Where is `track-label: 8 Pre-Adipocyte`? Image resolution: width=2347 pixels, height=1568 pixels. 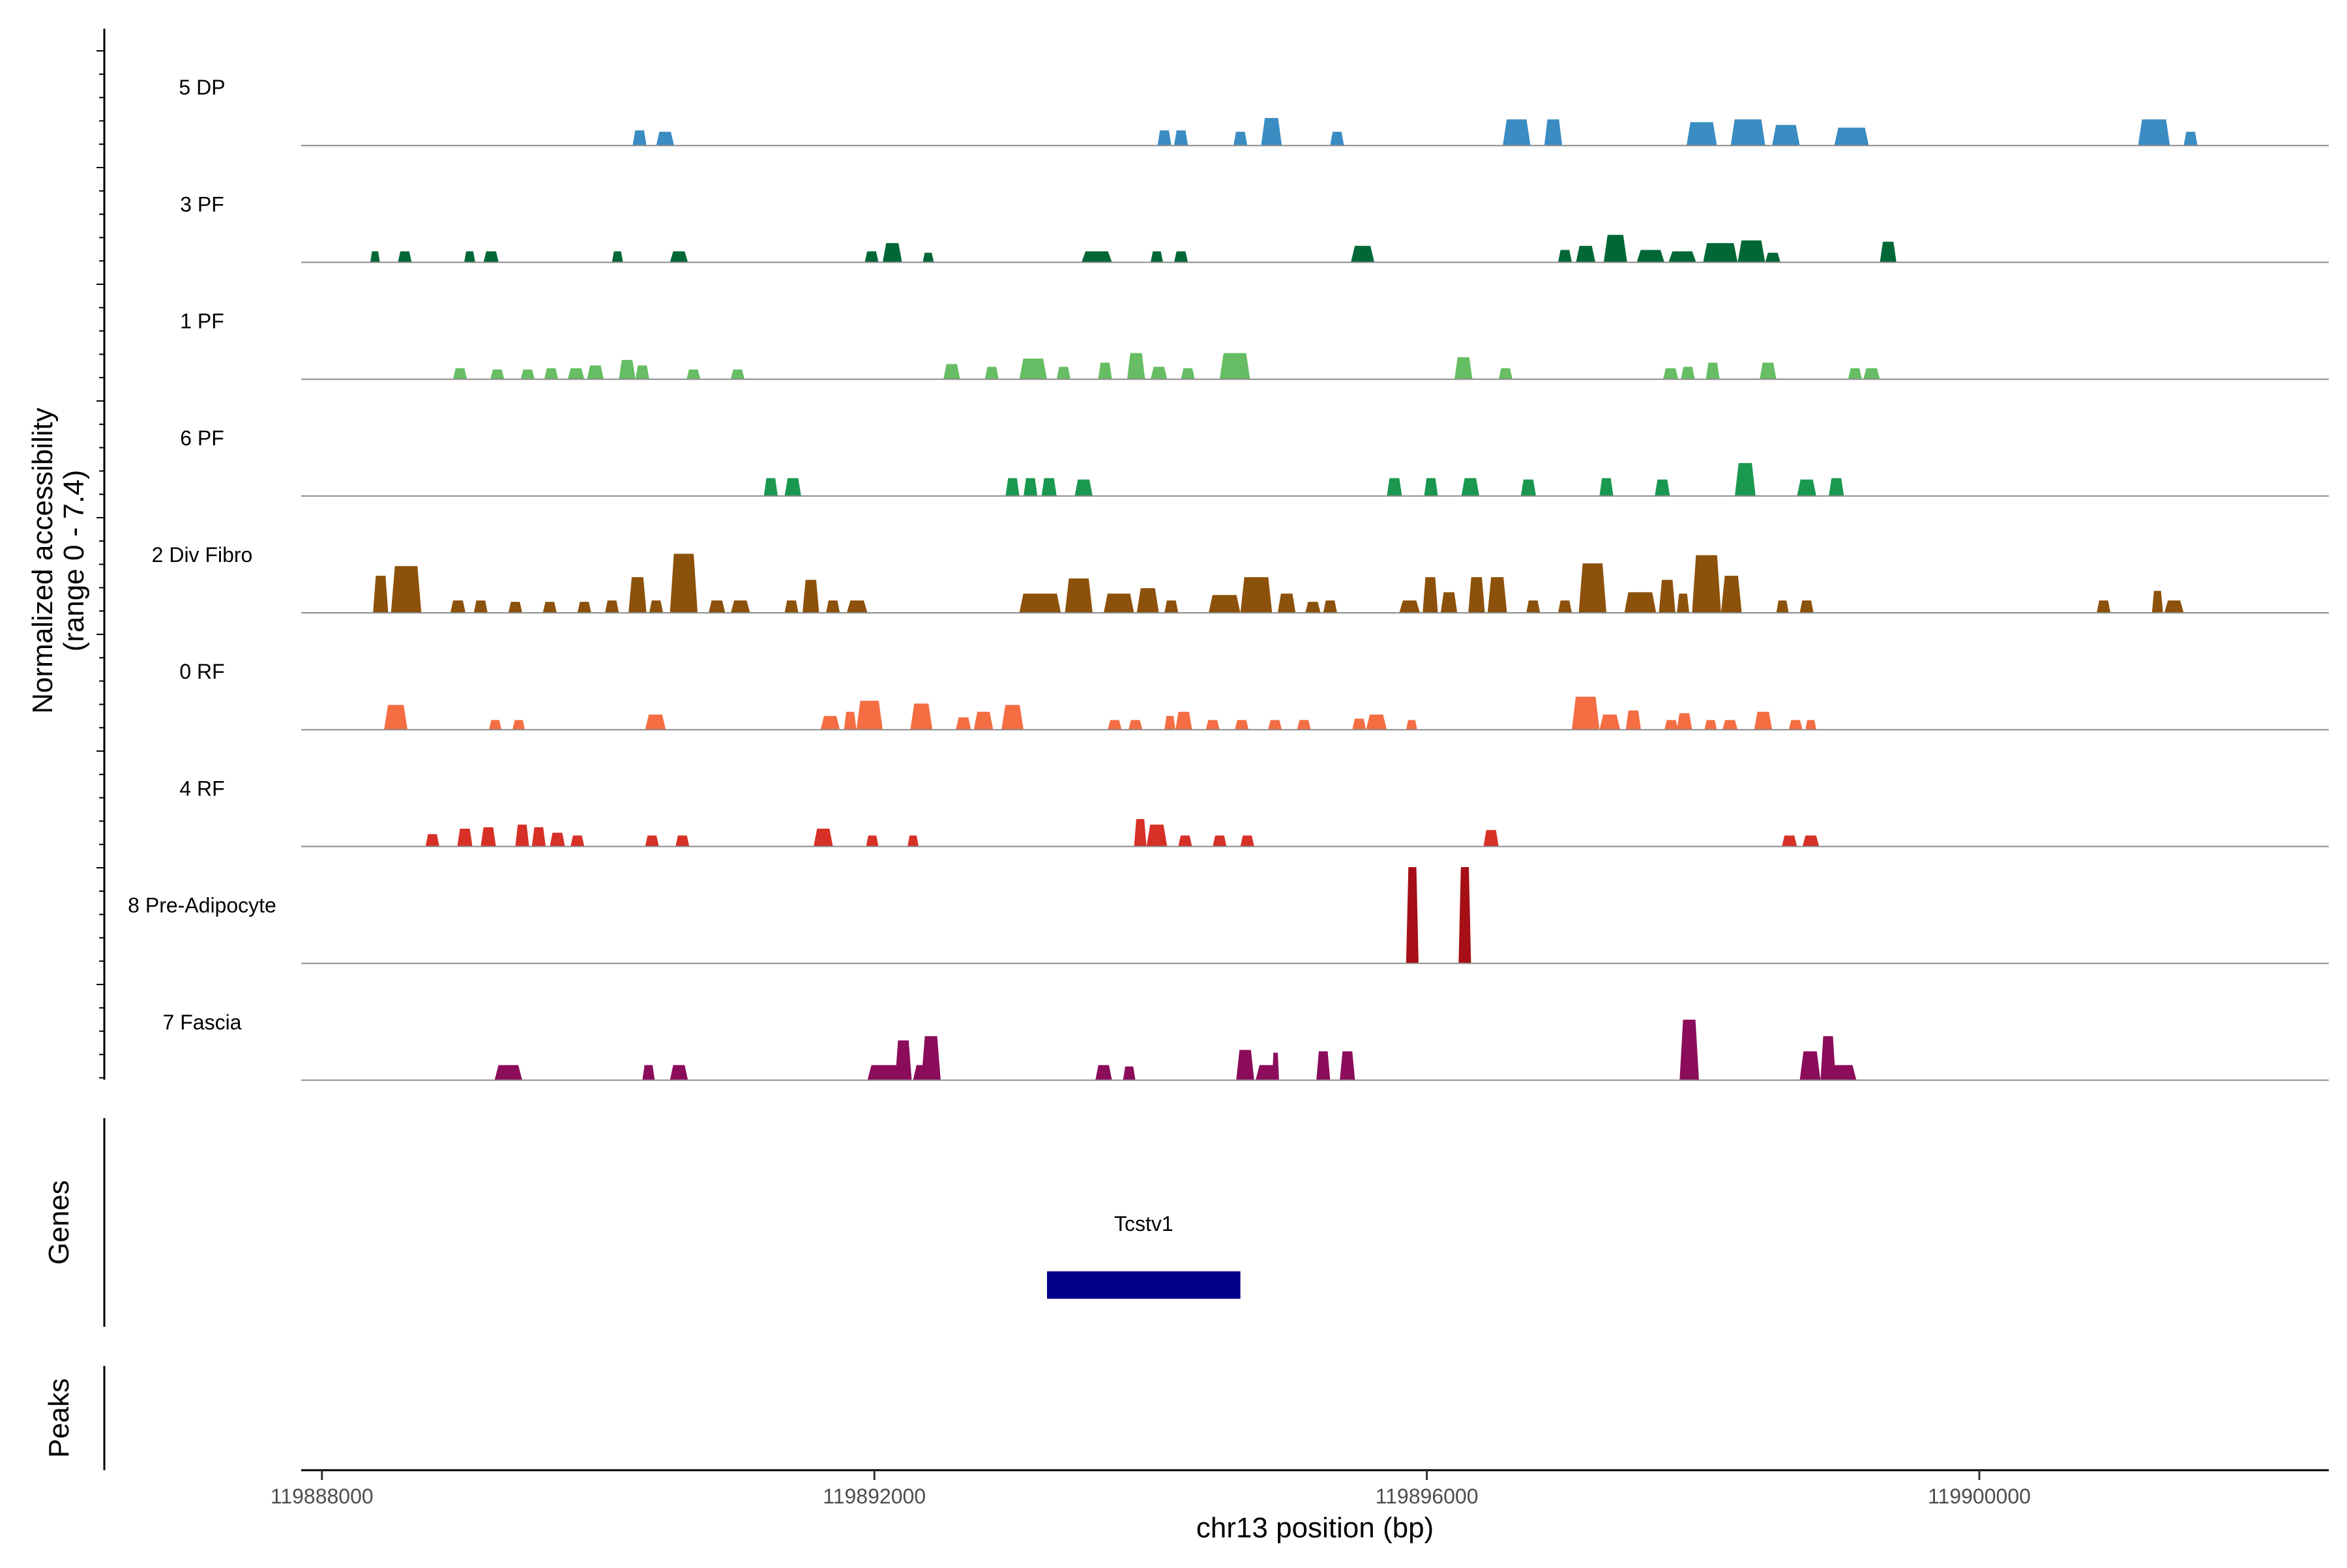
track-label: 8 Pre-Adipocyte is located at coordinates (202, 905).